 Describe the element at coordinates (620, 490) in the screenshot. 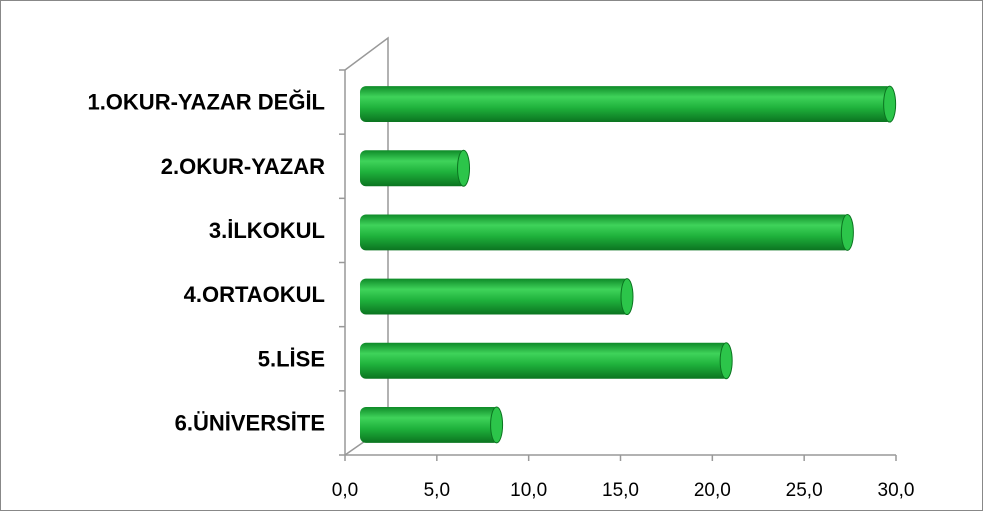

I see `x-tick-label: 15,0` at that location.